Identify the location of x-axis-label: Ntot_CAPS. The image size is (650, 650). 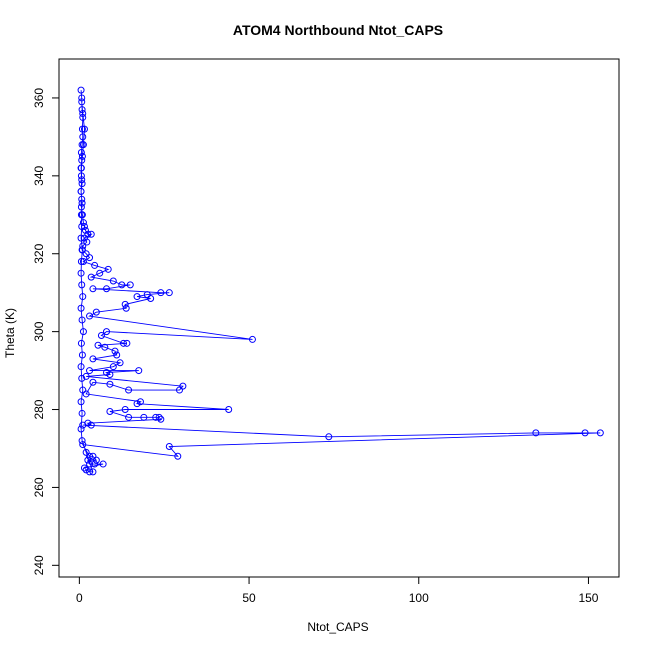
(337, 627).